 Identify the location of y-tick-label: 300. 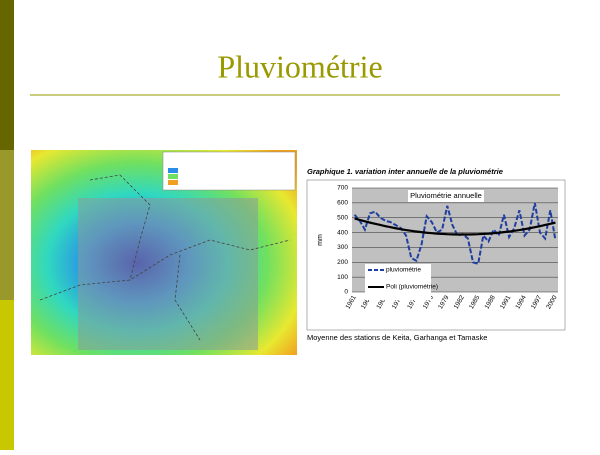
(342, 247).